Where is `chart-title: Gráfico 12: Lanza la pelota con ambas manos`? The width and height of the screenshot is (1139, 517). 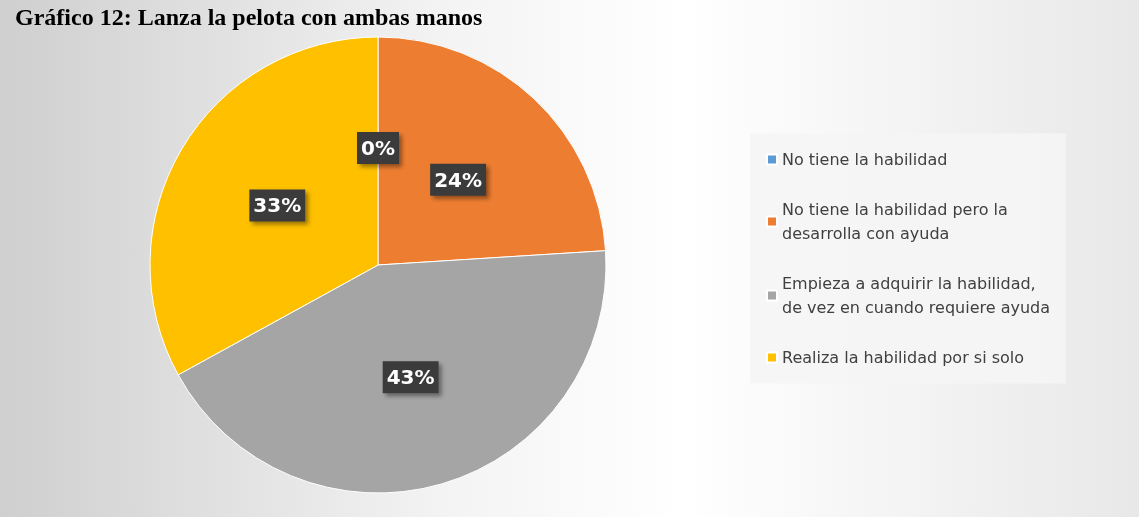
chart-title: Gráfico 12: Lanza la pelota con ambas manos is located at coordinates (249, 17).